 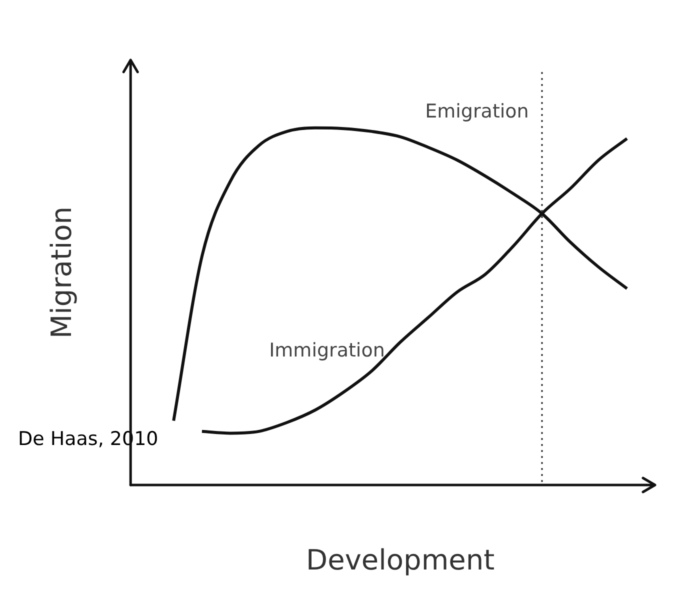 What do you see at coordinates (477, 111) in the screenshot?
I see `series-label: Emigration` at bounding box center [477, 111].